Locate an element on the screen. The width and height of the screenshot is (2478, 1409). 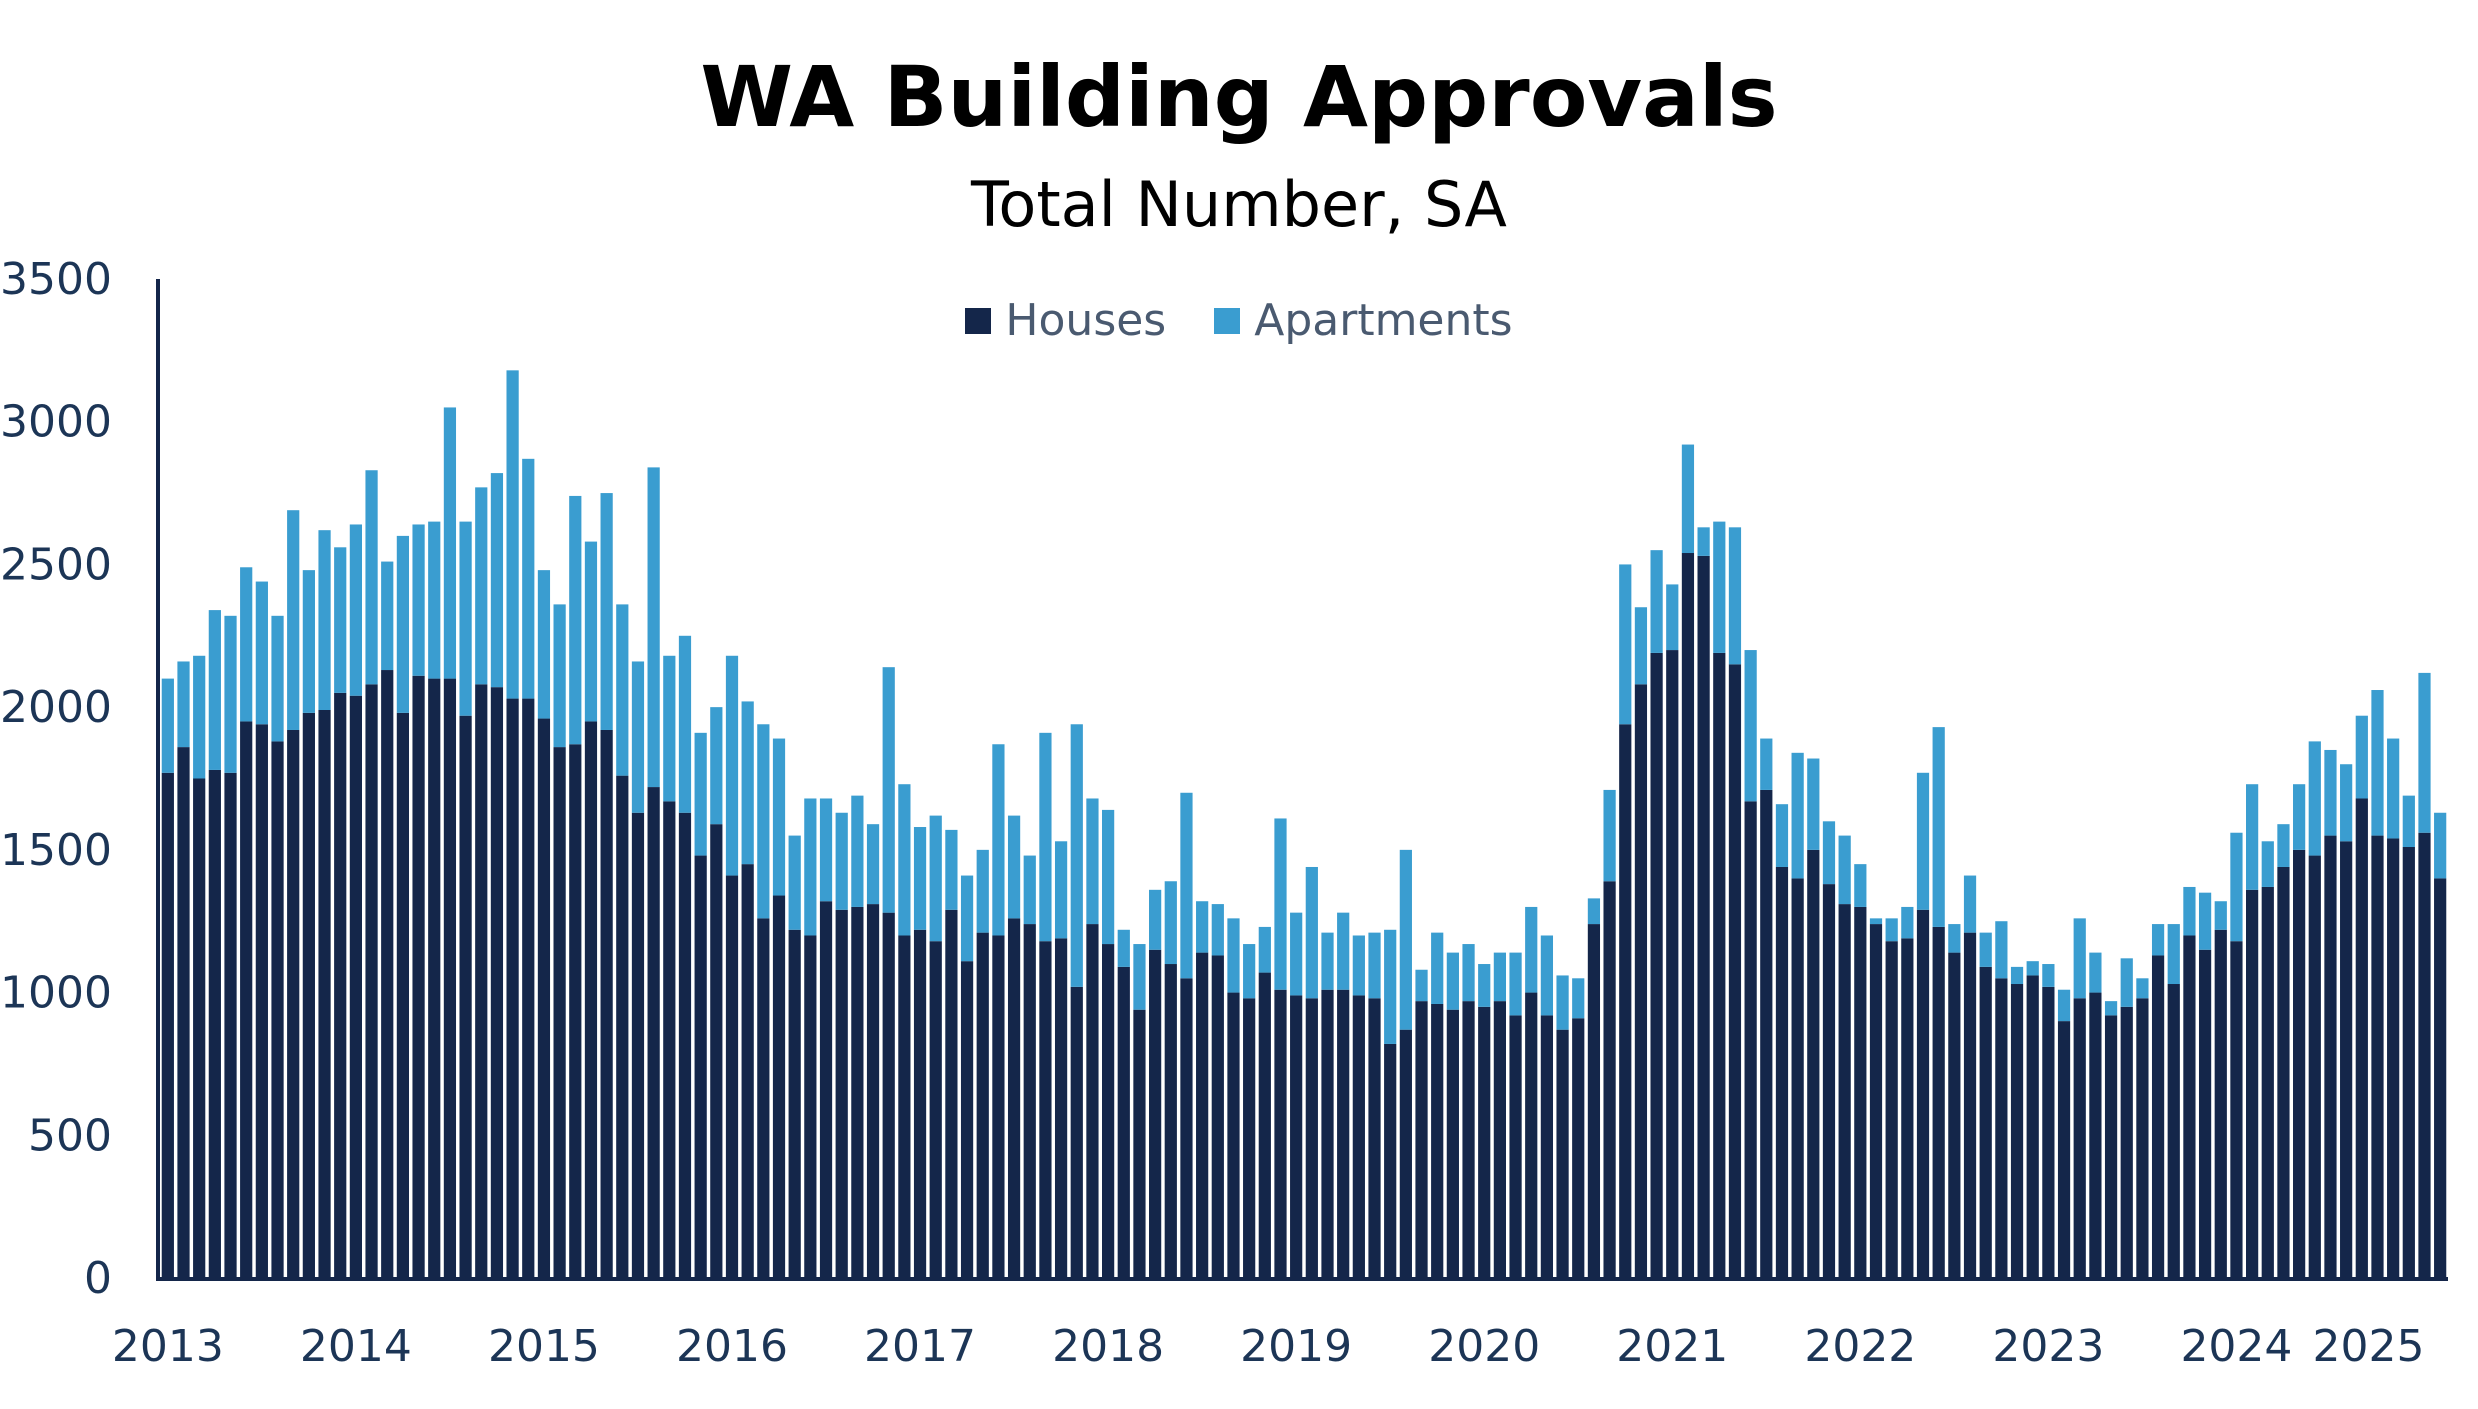
y-tick-label-0: 0 is located at coordinates (98, 1278).